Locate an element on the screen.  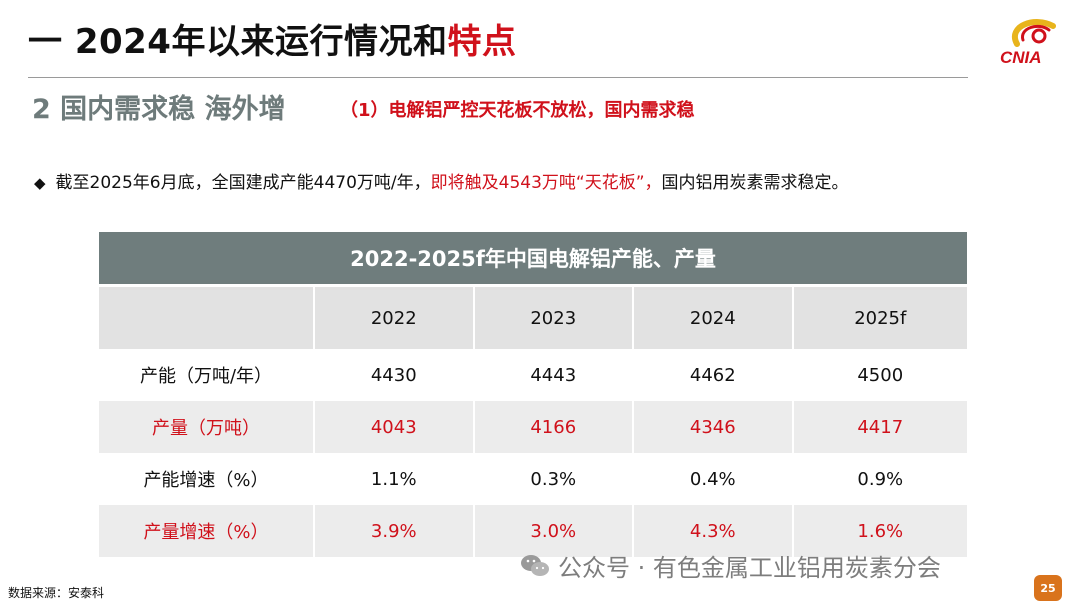
table-cell: 4443 is located at coordinates (555, 375).